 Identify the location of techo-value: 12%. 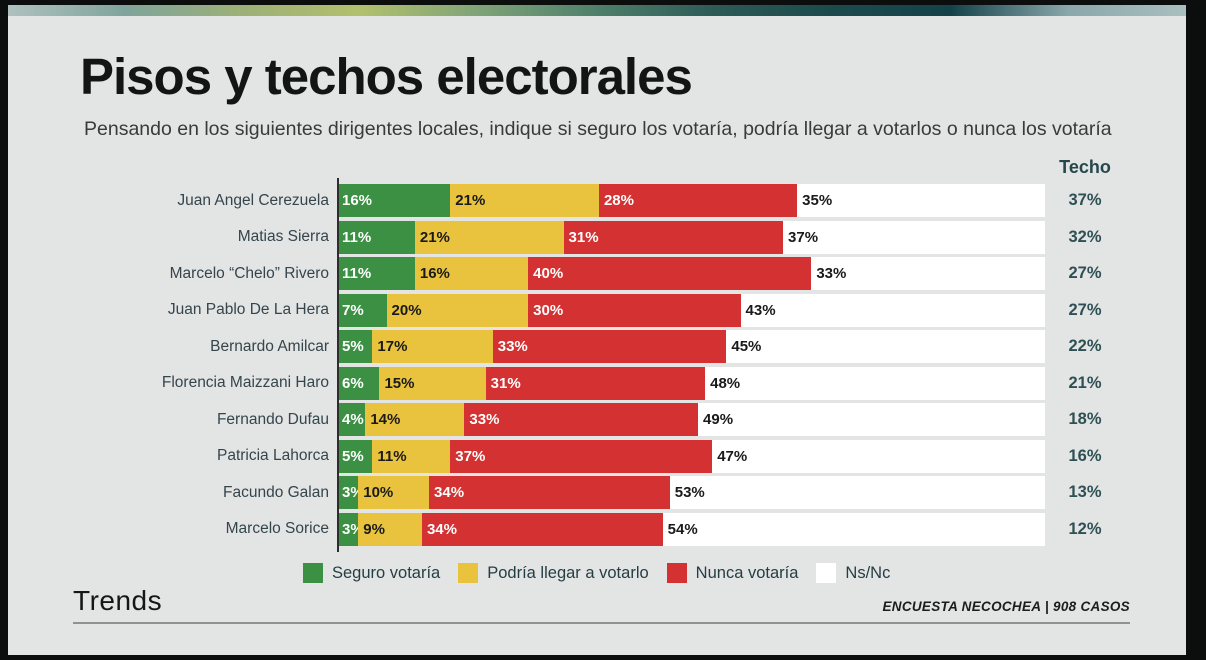
(1085, 528).